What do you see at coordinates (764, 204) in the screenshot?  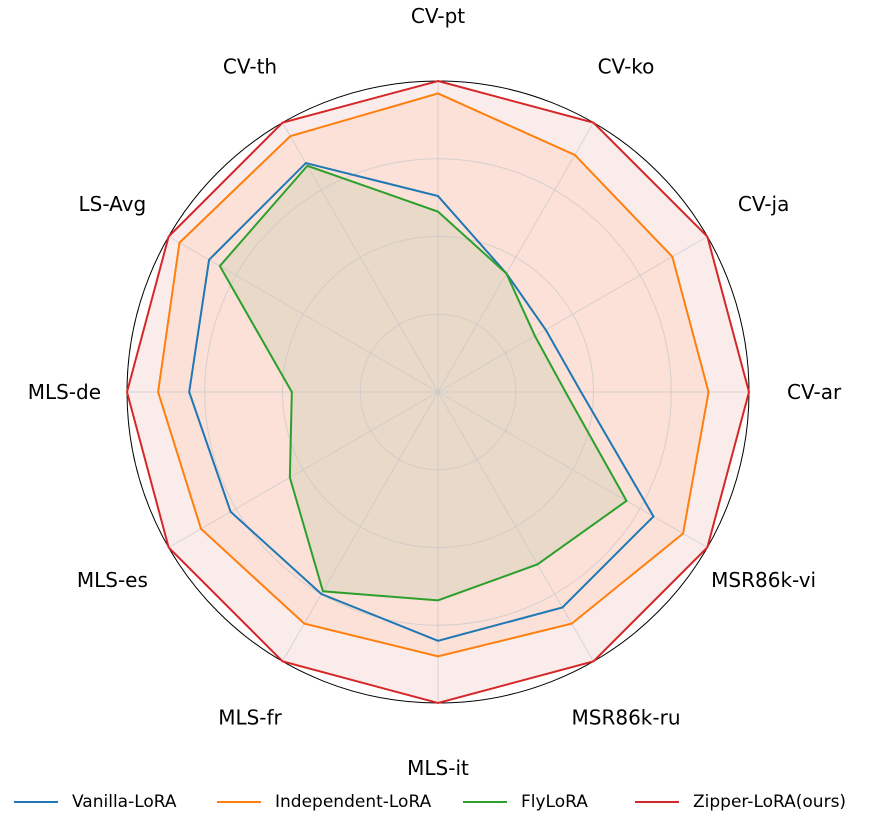 I see `axis-label-cv-ja: CV-ja` at bounding box center [764, 204].